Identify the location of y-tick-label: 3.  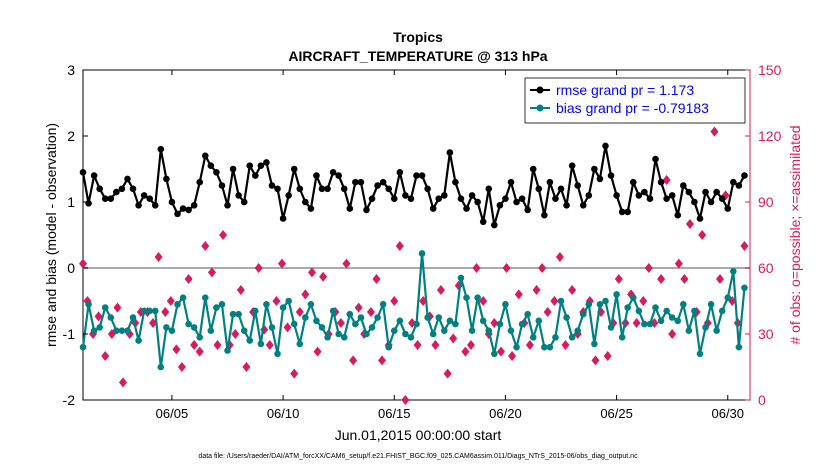
(71, 70).